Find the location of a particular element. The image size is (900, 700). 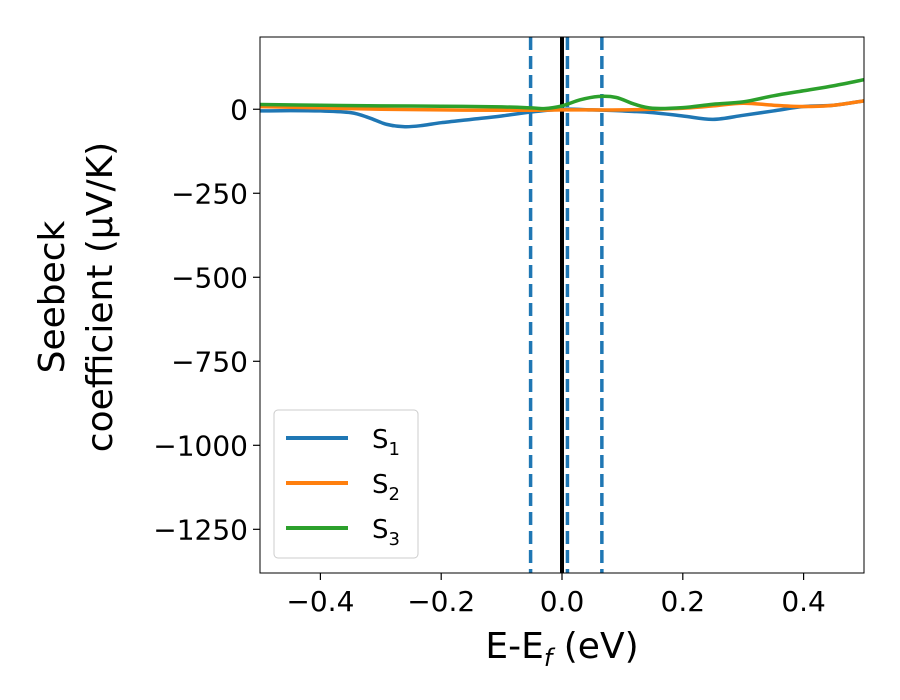

y-axis-title: Seebeck coefficient (μV/K) is located at coordinates (76, 297).